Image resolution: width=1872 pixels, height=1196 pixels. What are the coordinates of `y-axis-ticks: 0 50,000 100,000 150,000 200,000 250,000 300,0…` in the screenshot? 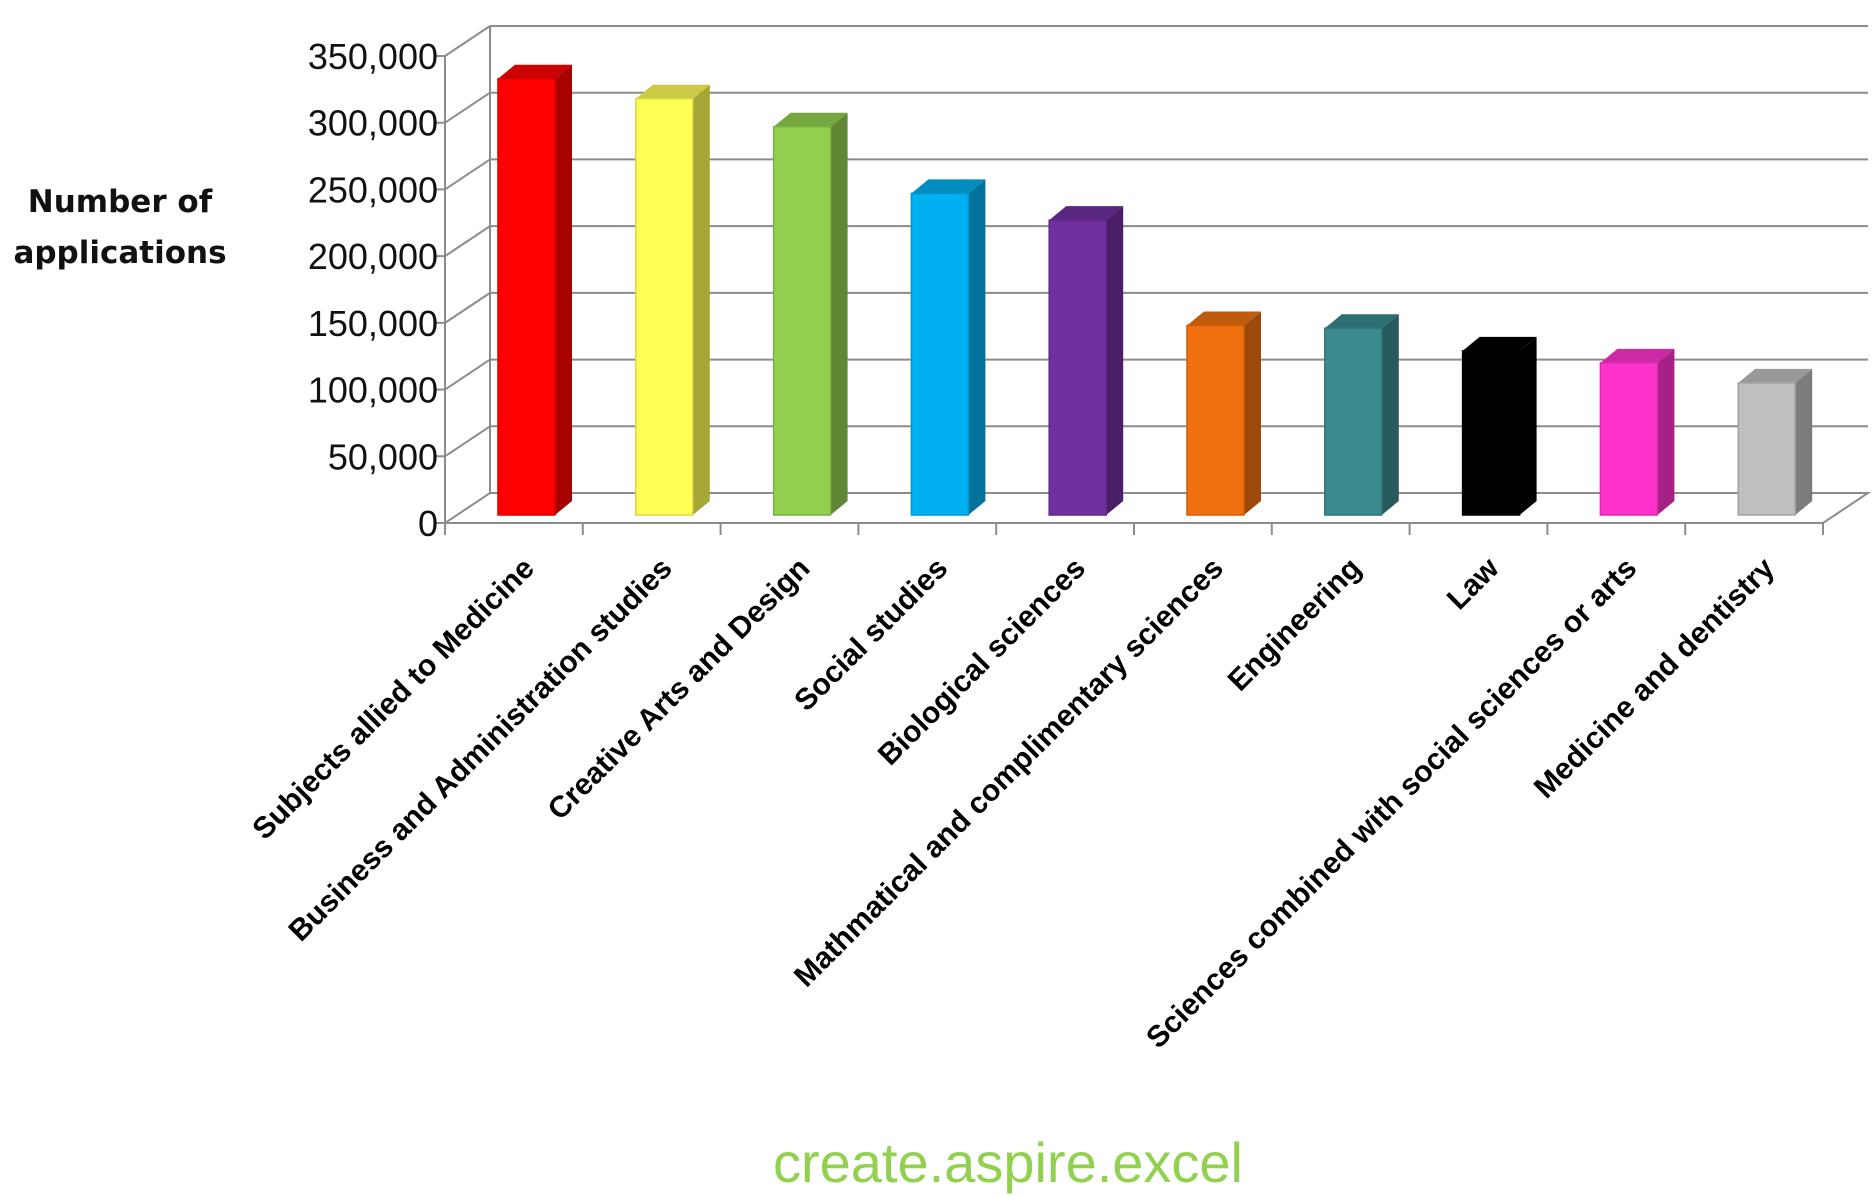 It's located at (373, 290).